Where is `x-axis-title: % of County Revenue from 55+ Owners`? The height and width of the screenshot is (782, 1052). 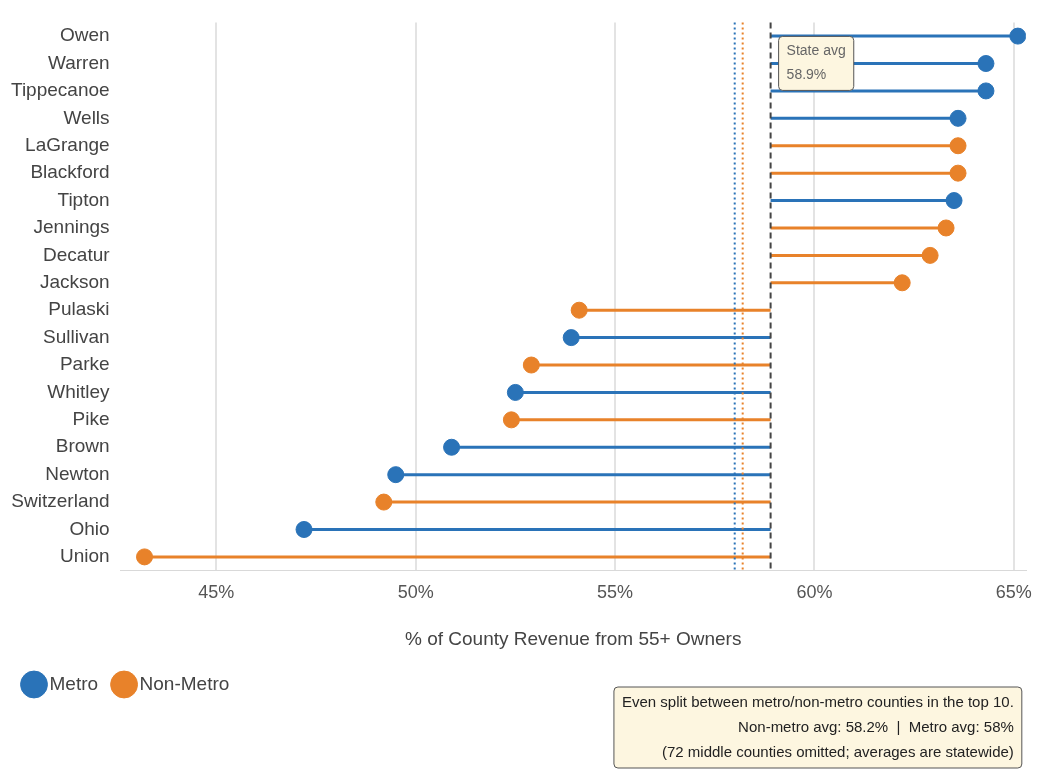 x-axis-title: % of County Revenue from 55+ Owners is located at coordinates (573, 638).